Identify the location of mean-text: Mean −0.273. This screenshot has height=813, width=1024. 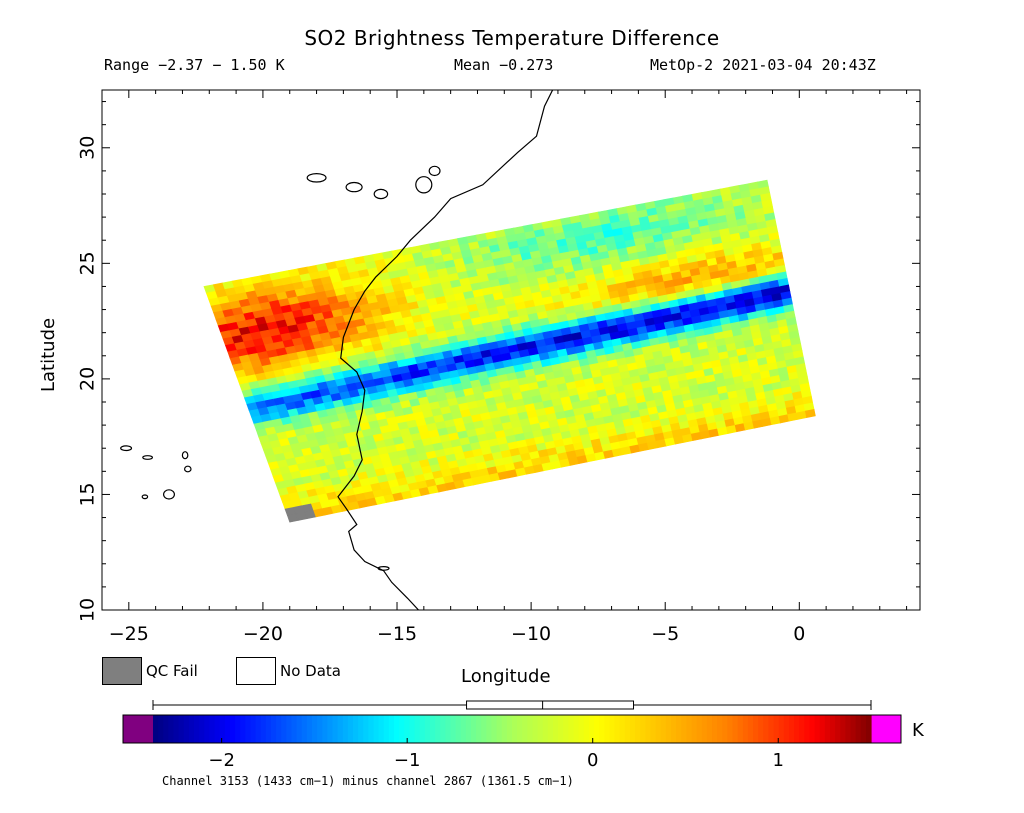
(504, 65).